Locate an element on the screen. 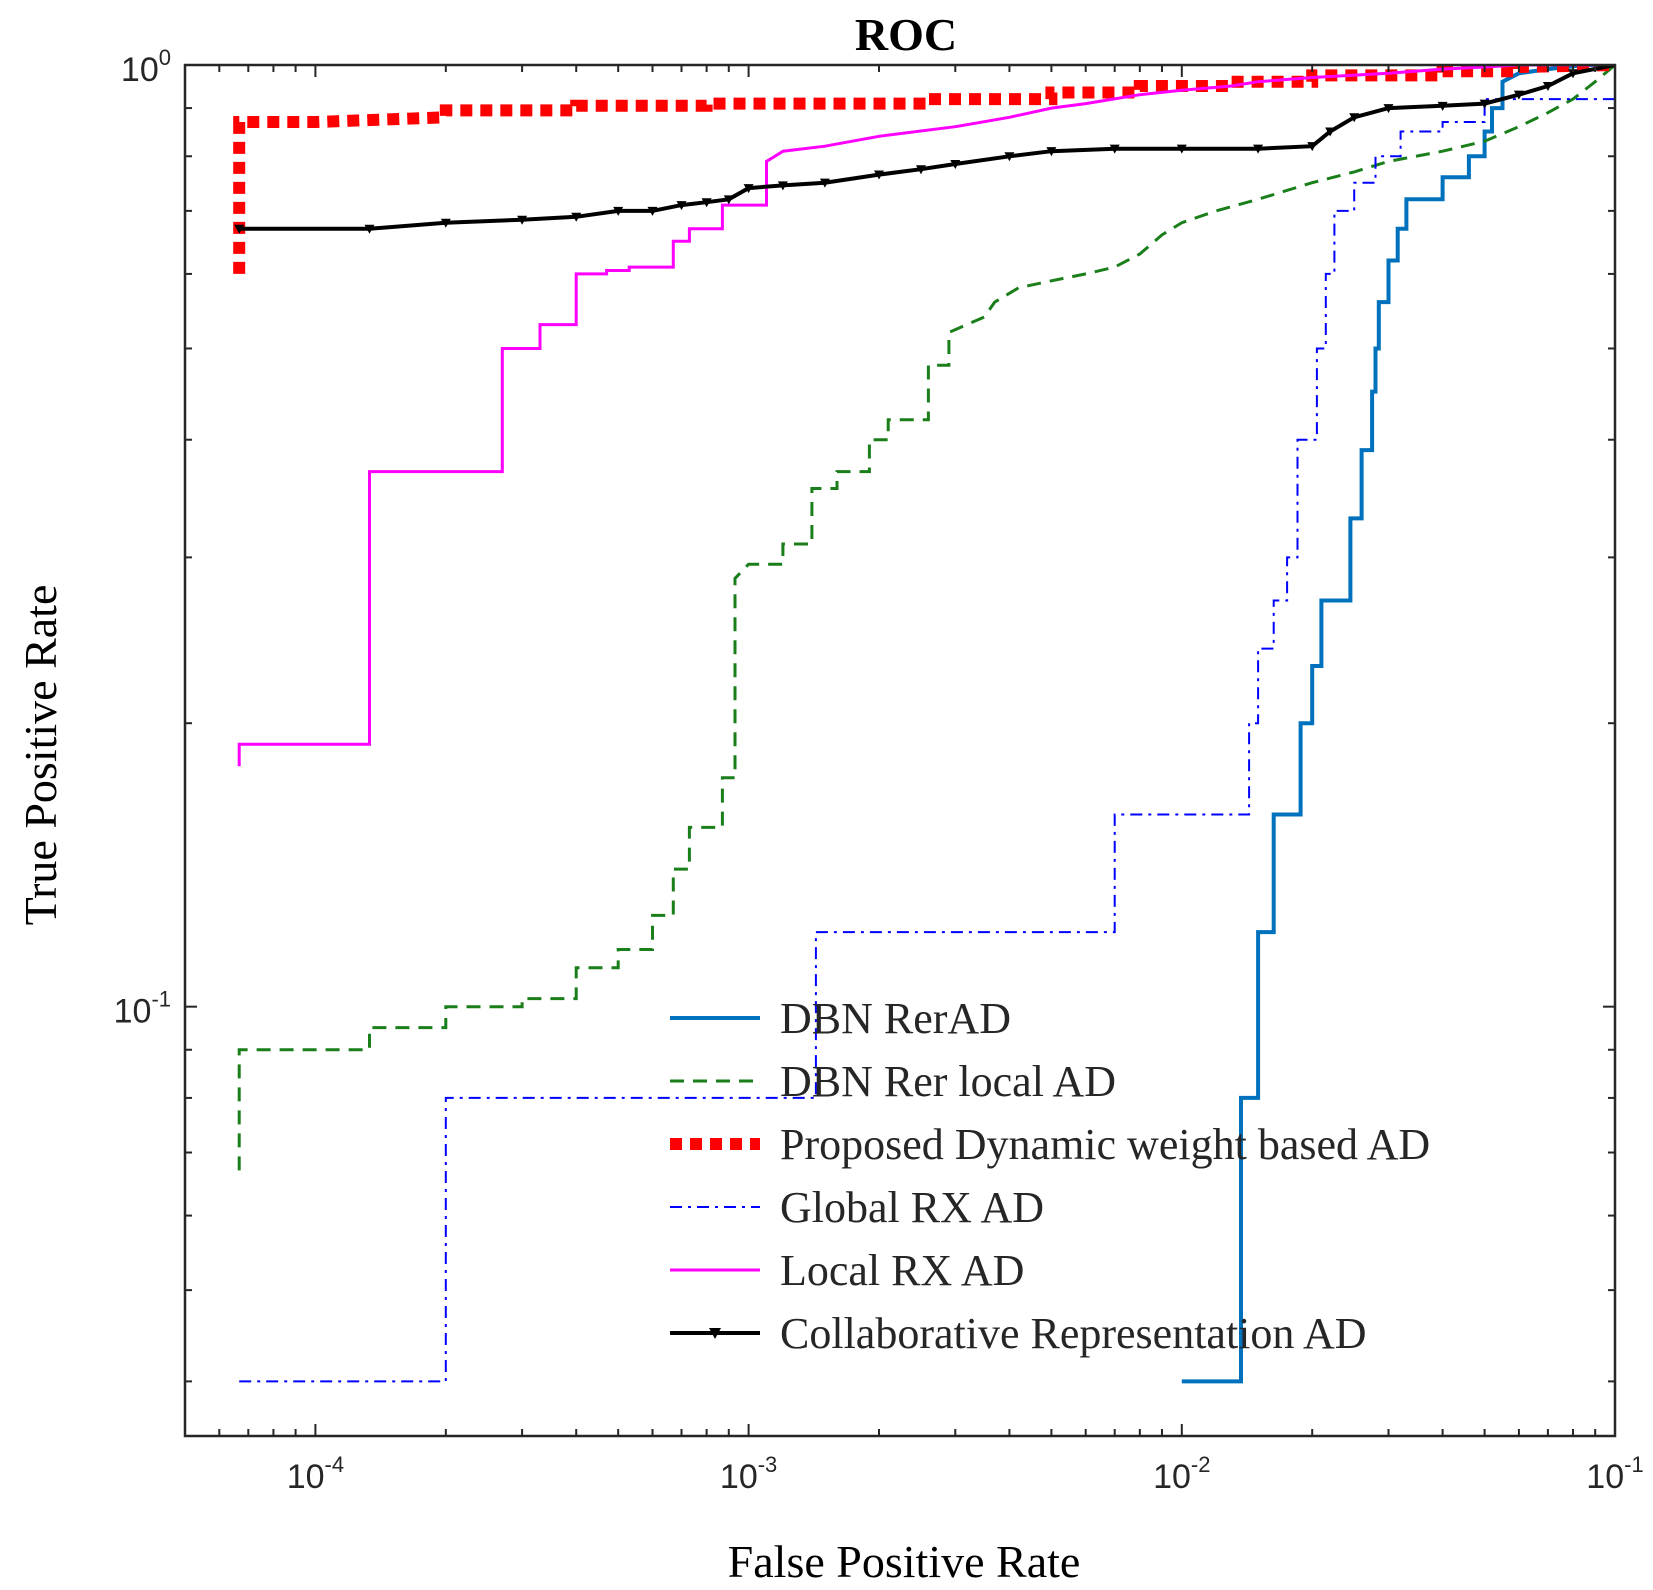  x-tick-label: 10⁻² is located at coordinates (1181, 1474).